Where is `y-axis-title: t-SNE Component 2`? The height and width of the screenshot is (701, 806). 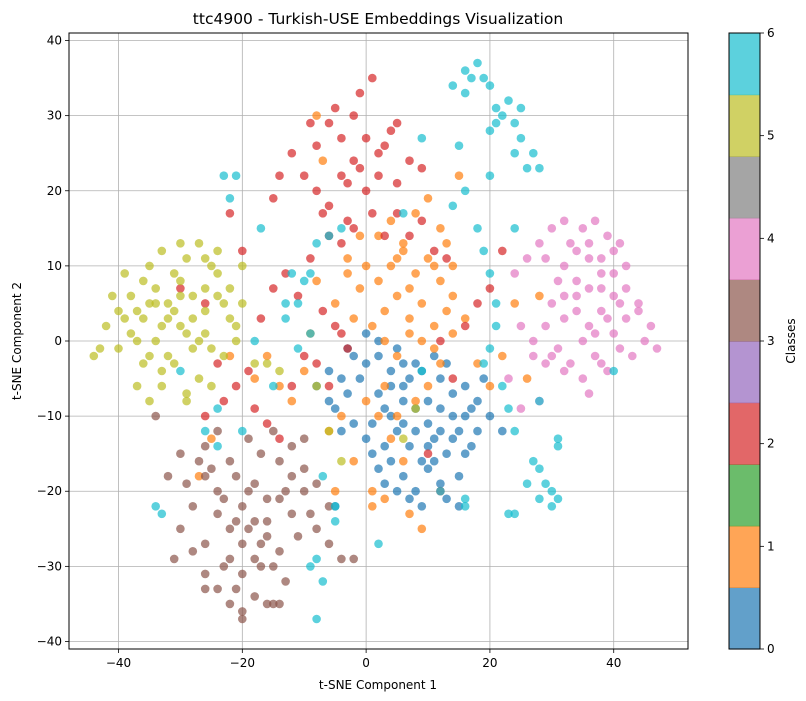
y-axis-title: t-SNE Component 2 is located at coordinates (17, 341).